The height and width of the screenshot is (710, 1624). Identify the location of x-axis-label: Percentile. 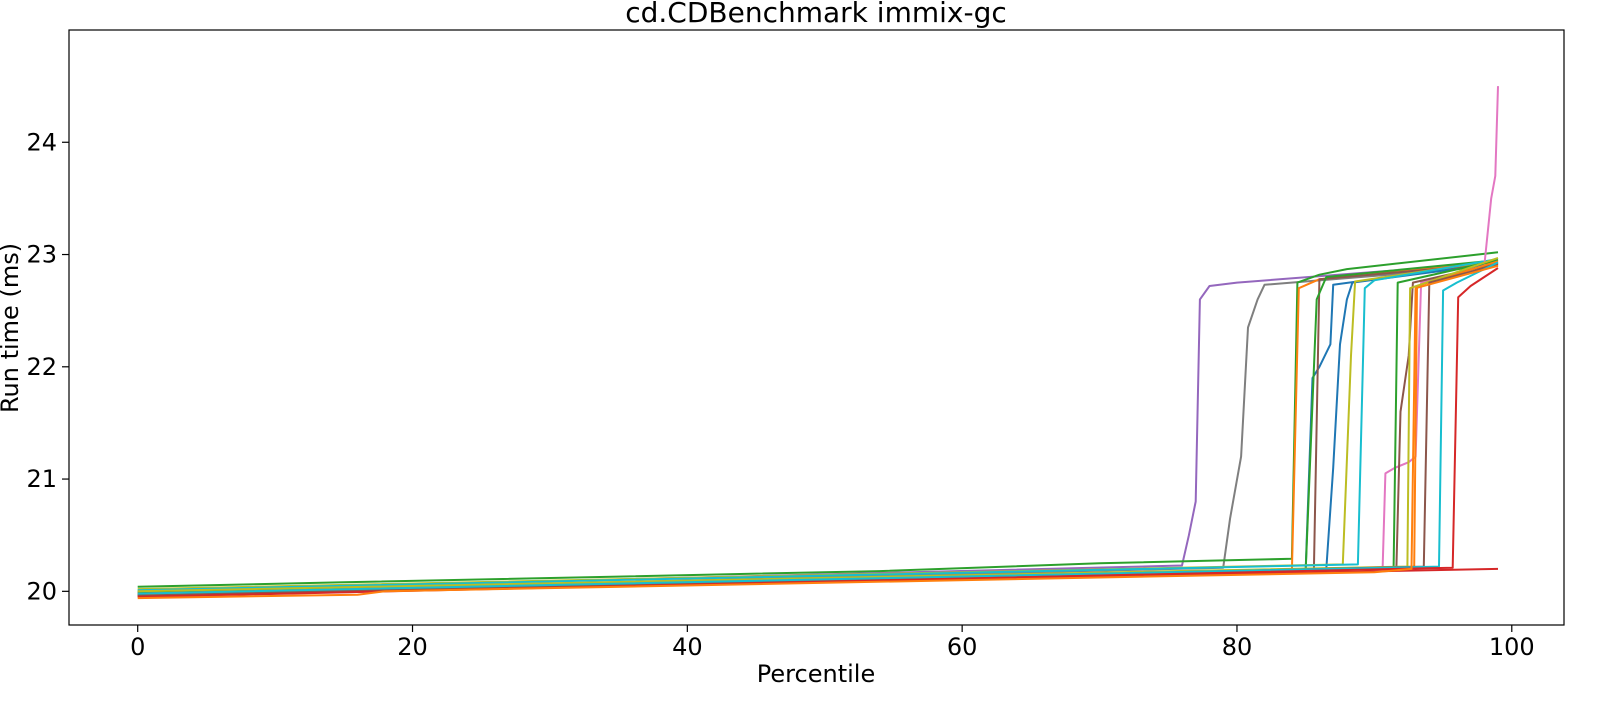
(816, 674).